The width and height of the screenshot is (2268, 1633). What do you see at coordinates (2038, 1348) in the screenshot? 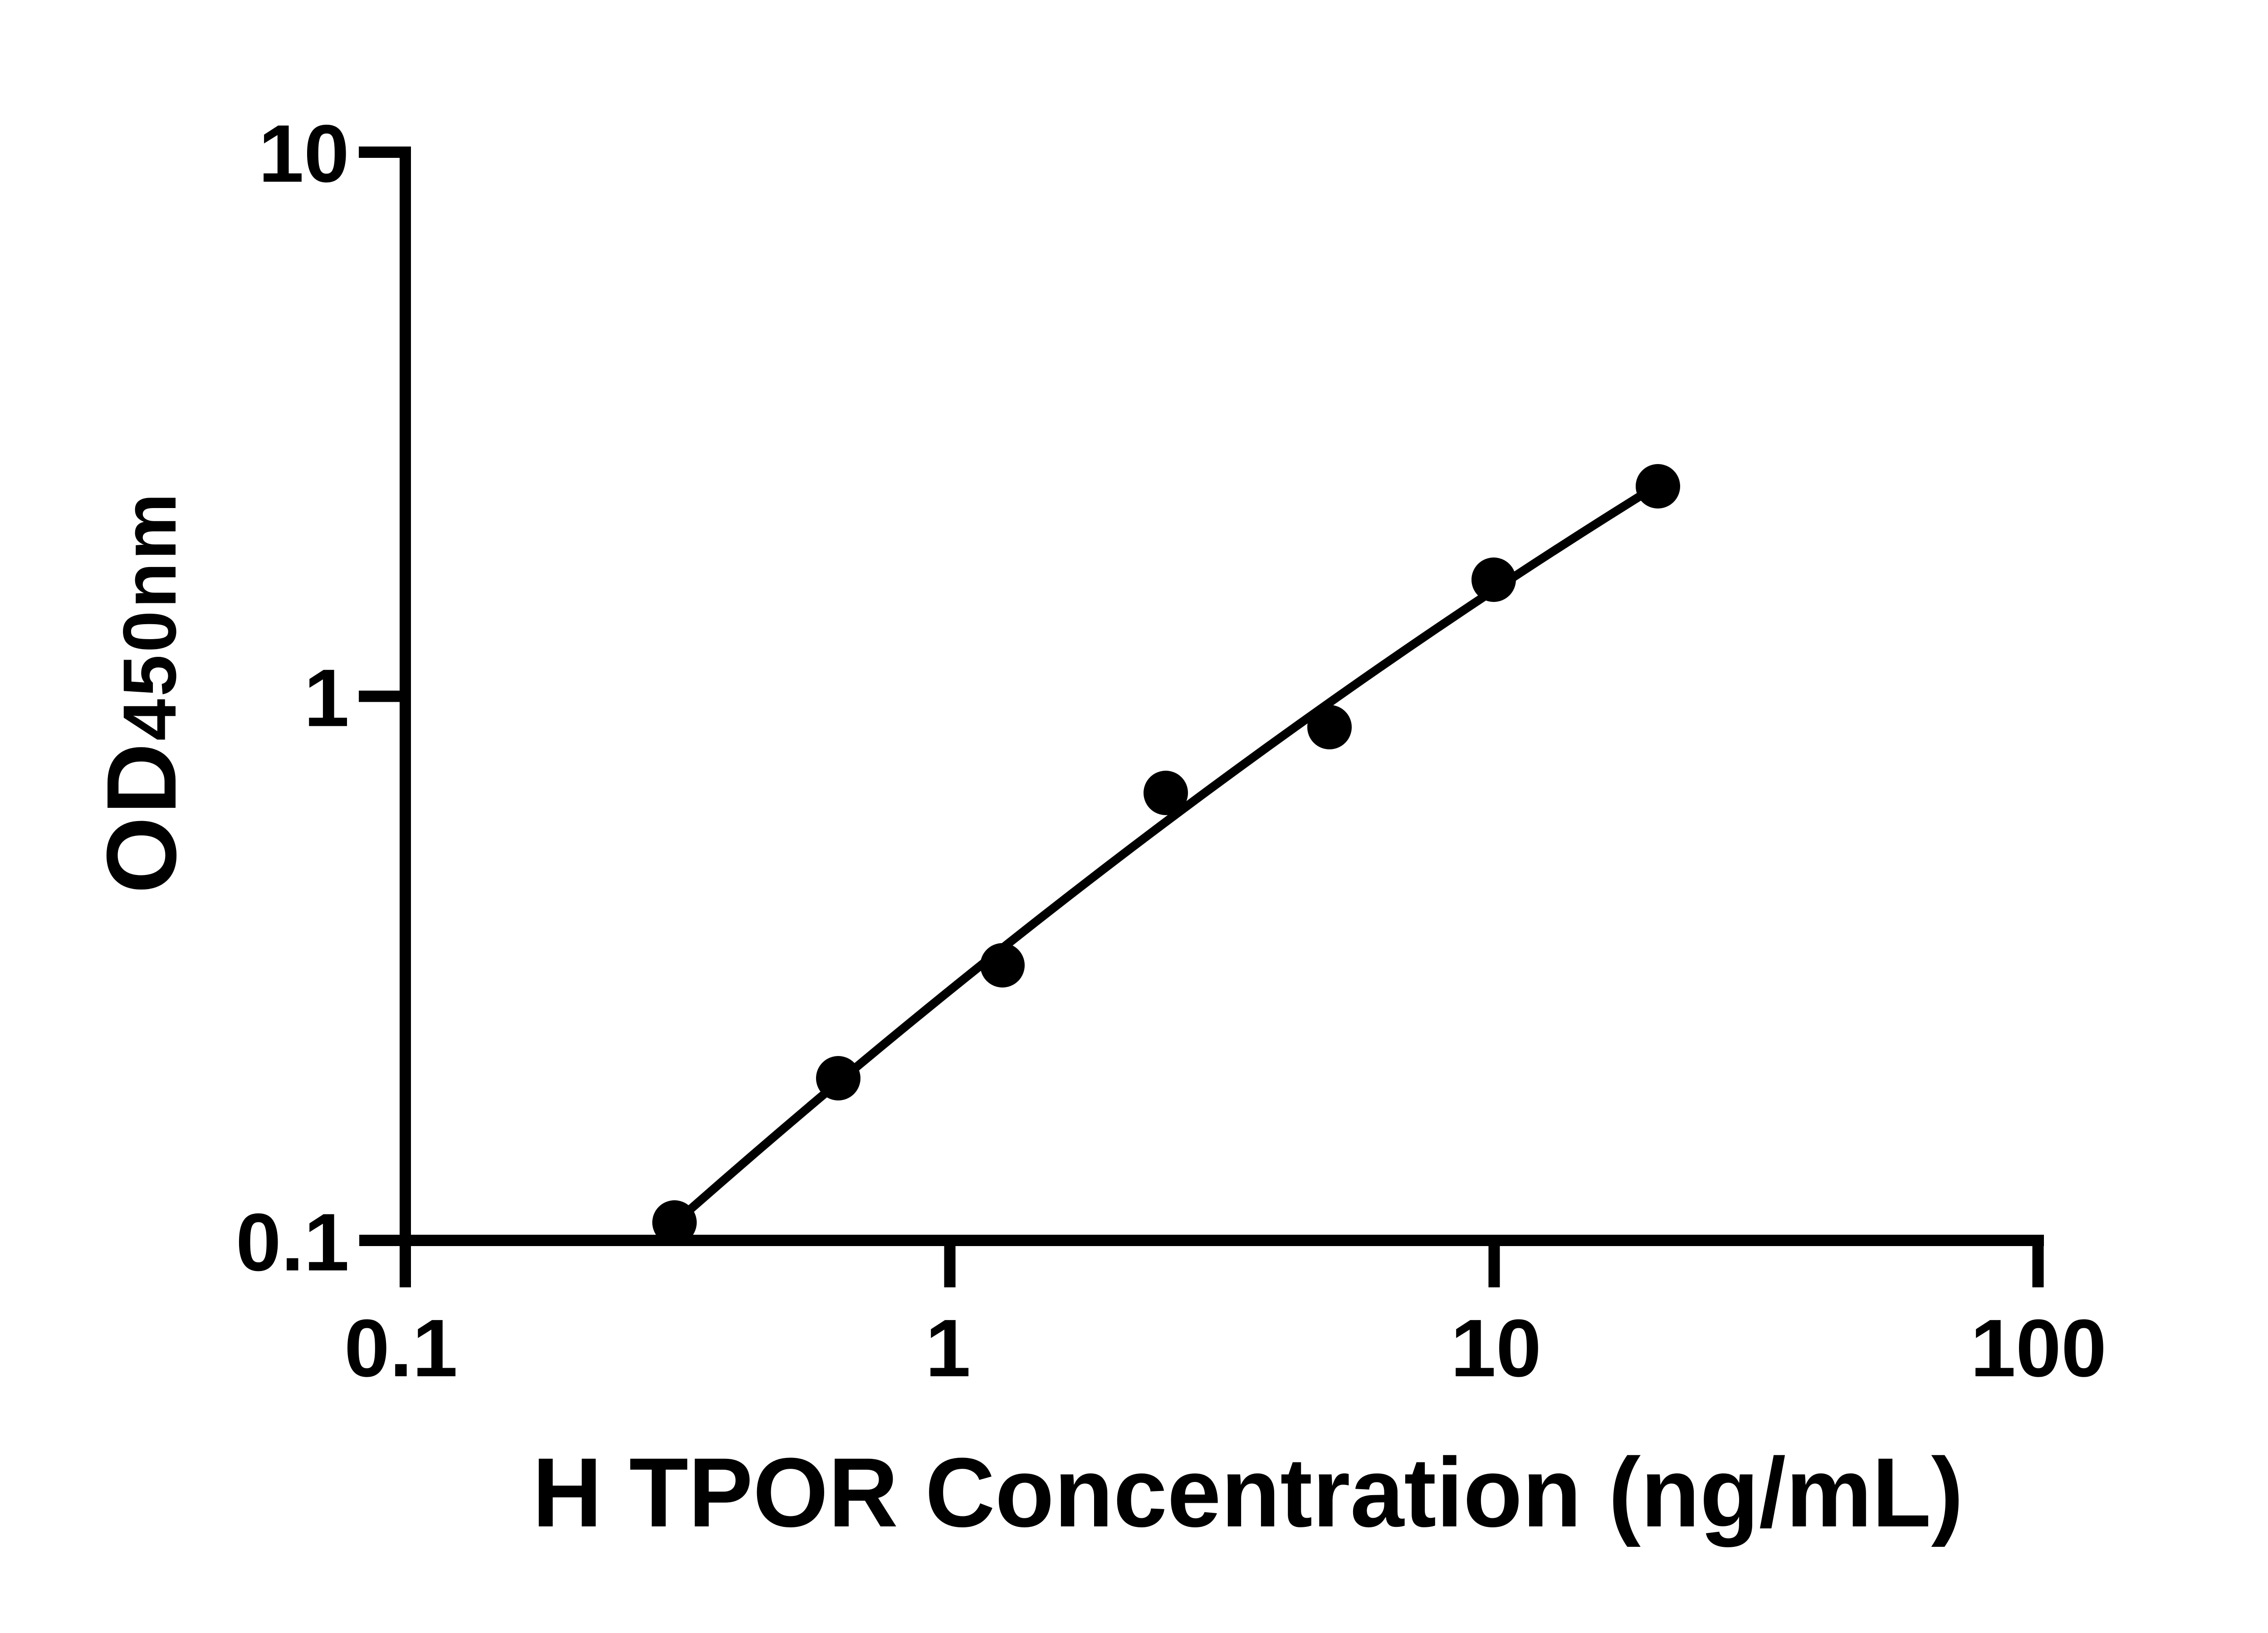
I see `svg-text: 100` at bounding box center [2038, 1348].